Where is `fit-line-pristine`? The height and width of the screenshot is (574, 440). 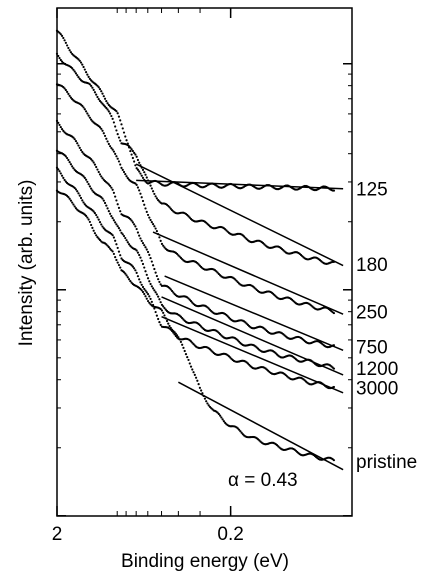 fit-line-pristine is located at coordinates (261, 426).